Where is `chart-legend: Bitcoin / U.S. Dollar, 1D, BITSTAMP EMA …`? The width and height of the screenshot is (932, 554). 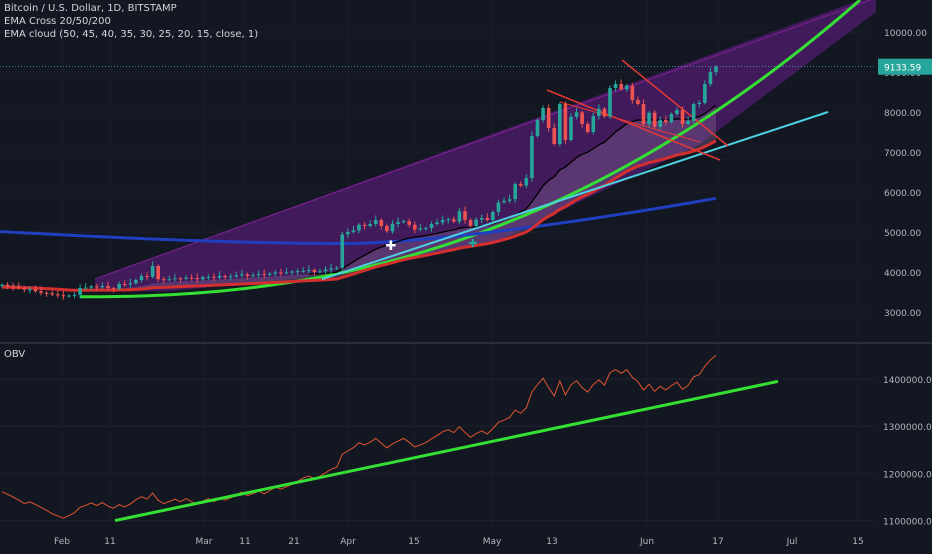 chart-legend: Bitcoin / U.S. Dollar, 1D, BITSTAMP EMA … is located at coordinates (131, 21).